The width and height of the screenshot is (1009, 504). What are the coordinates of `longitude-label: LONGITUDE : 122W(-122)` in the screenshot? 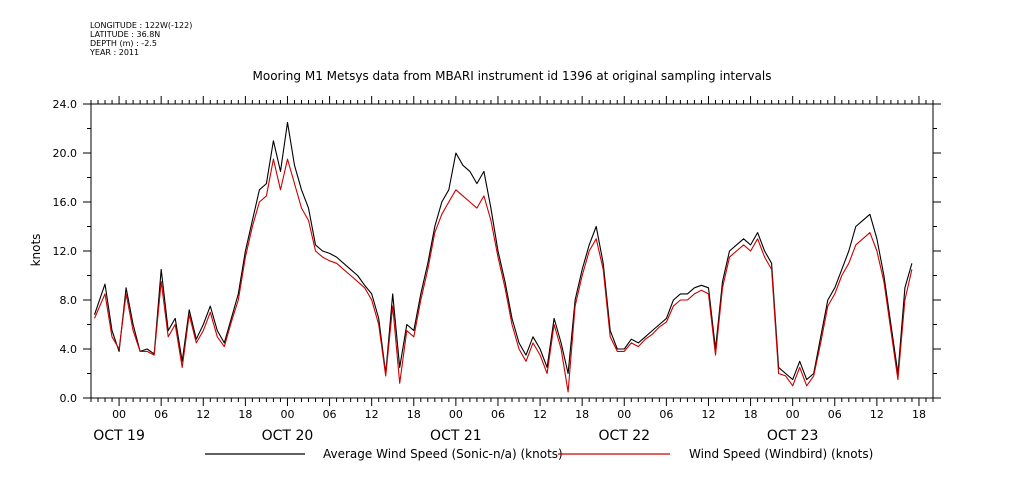 It's located at (141, 25).